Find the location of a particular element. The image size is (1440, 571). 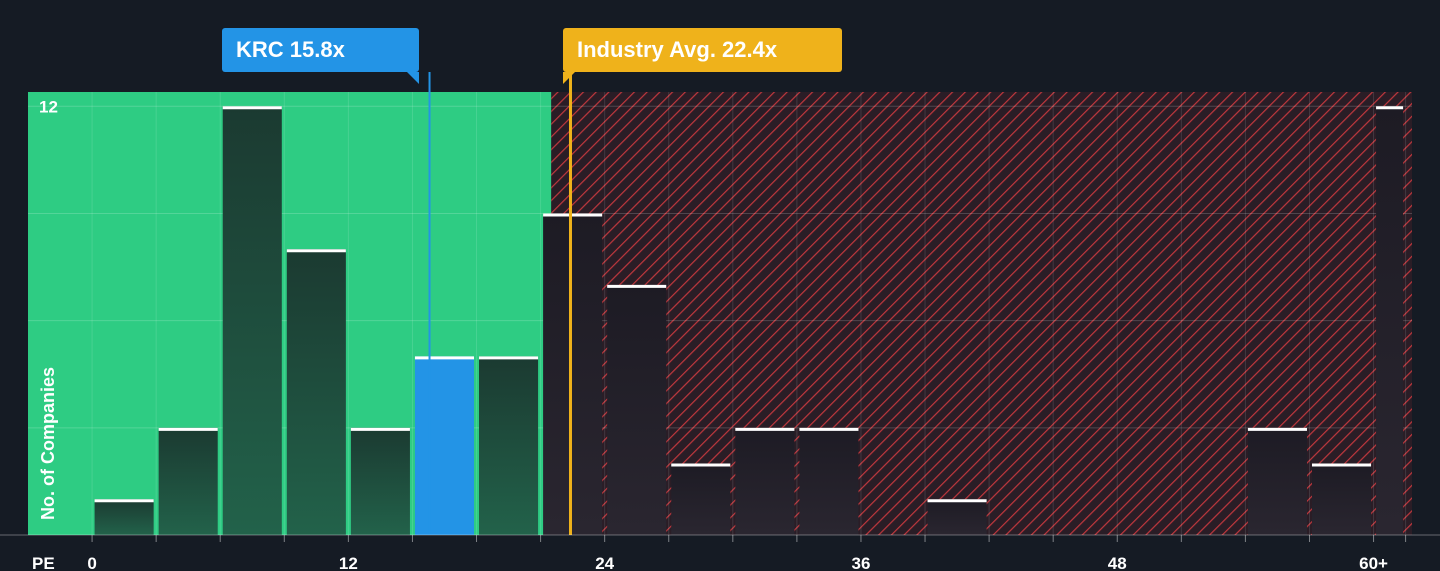

x-tick-label: 12 is located at coordinates (348, 562).